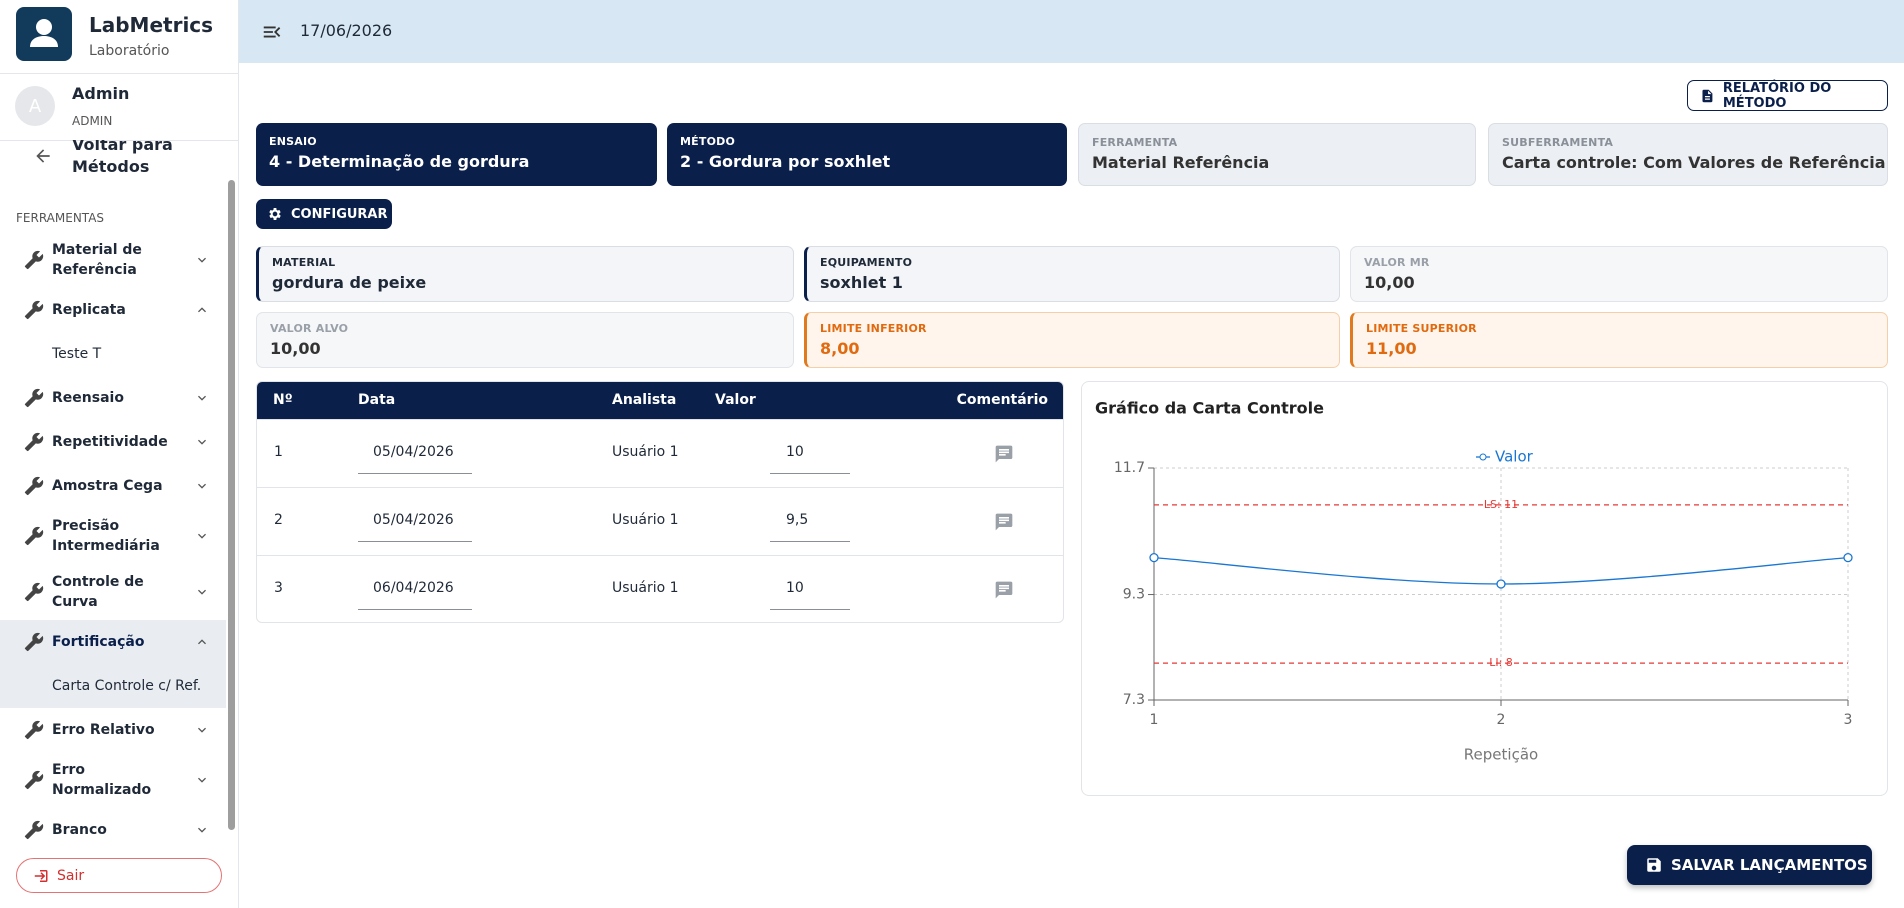  Describe the element at coordinates (278, 588) in the screenshot. I see `row-number: 3` at that location.